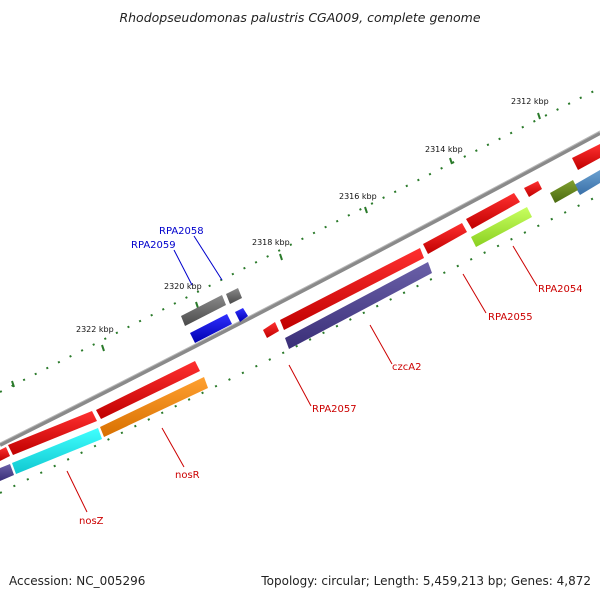 The image size is (600, 600). What do you see at coordinates (533, 189) in the screenshot?
I see `gene-rpa2054-fwd-small` at bounding box center [533, 189].